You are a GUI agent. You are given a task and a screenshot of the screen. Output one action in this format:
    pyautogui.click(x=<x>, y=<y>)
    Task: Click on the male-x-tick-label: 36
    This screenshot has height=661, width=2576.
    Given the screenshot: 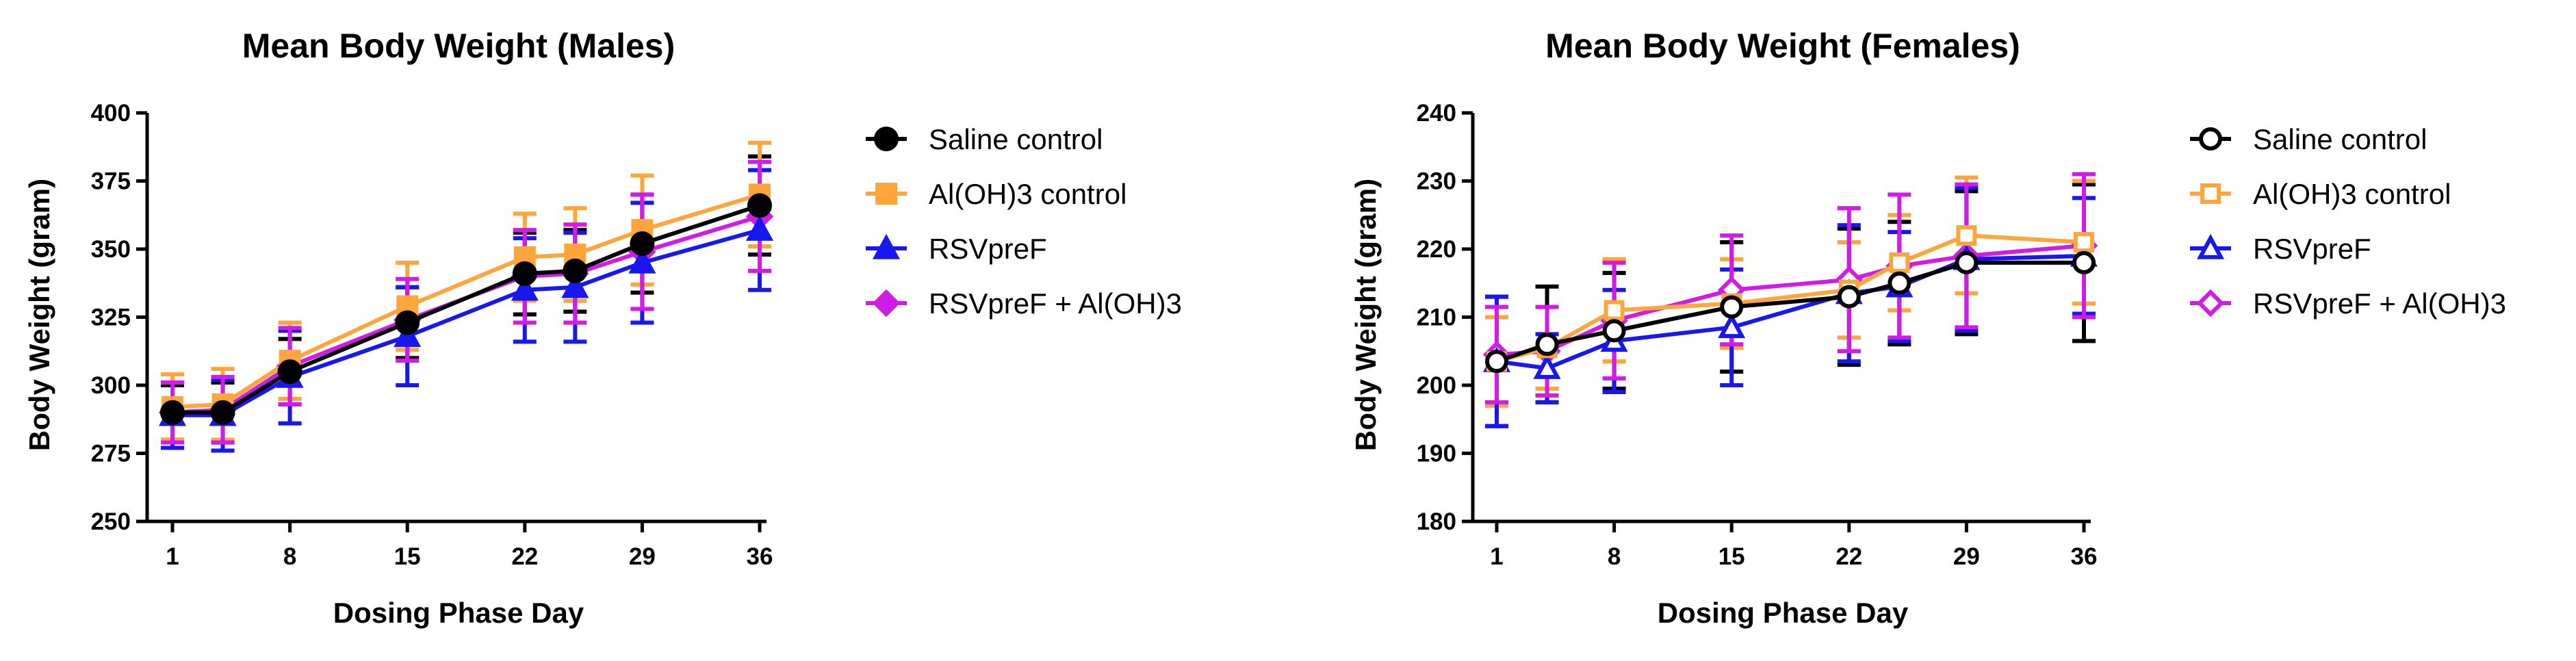 What is the action you would take?
    pyautogui.click(x=760, y=556)
    